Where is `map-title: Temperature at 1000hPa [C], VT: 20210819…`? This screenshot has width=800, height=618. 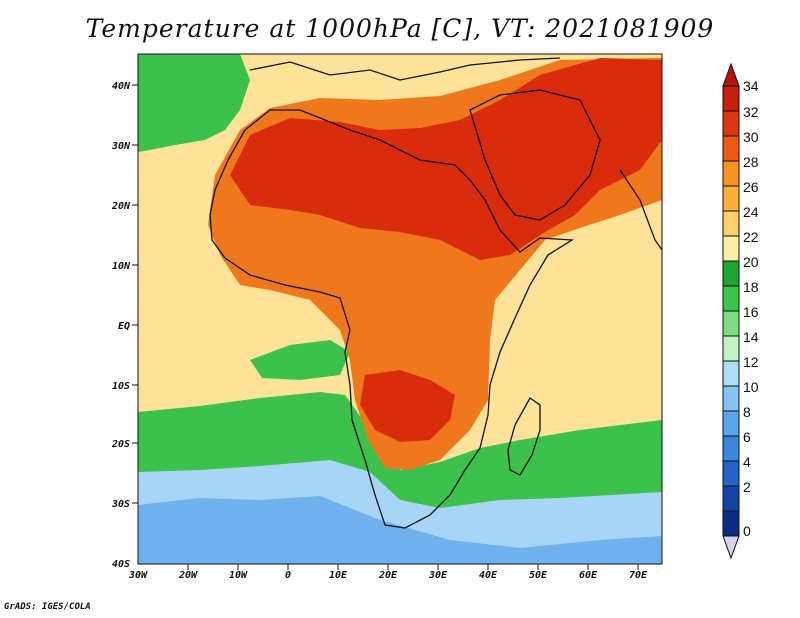 map-title: Temperature at 1000hPa [C], VT: 20210819… is located at coordinates (400, 28).